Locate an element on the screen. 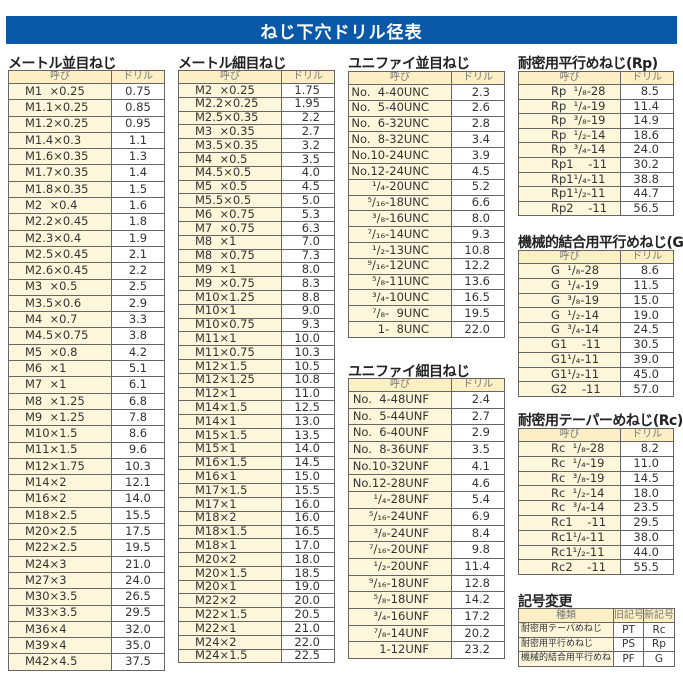 This screenshot has width=683, height=683. thread-size-cell: ³/₈-16UNC is located at coordinates (400, 219).